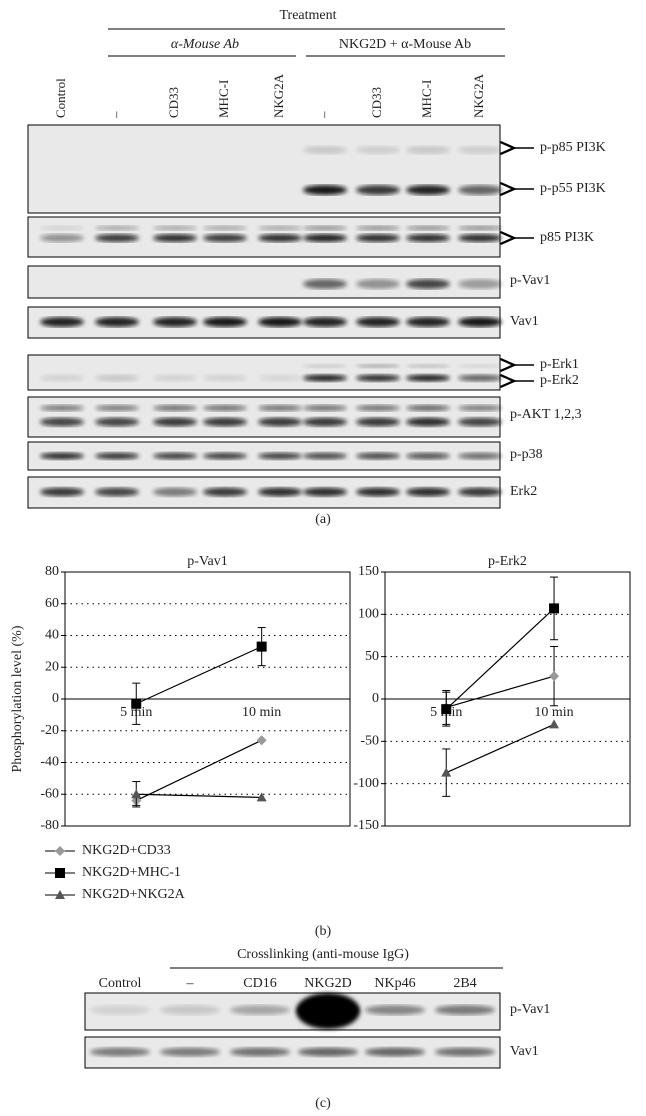  What do you see at coordinates (115, 115) in the screenshot?
I see `column-label: –` at bounding box center [115, 115].